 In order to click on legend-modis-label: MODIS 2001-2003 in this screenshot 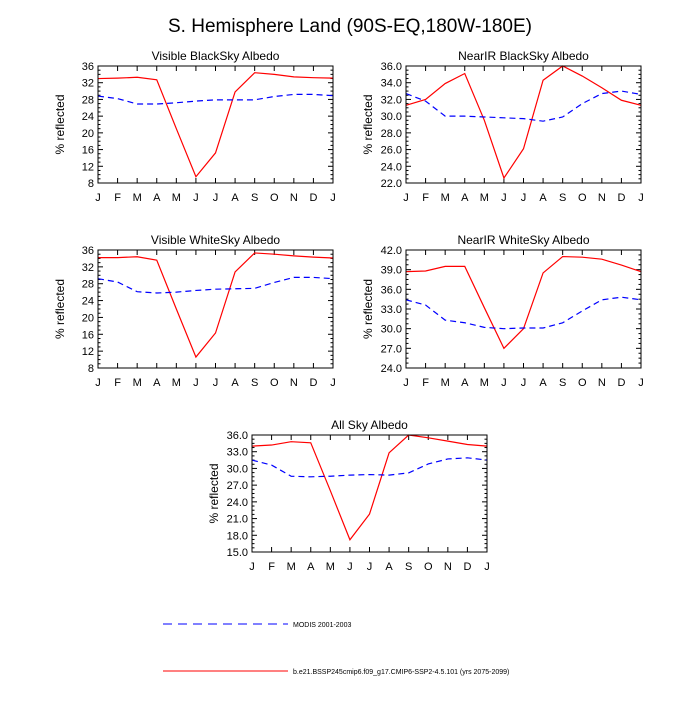, I will do `click(322, 625)`.